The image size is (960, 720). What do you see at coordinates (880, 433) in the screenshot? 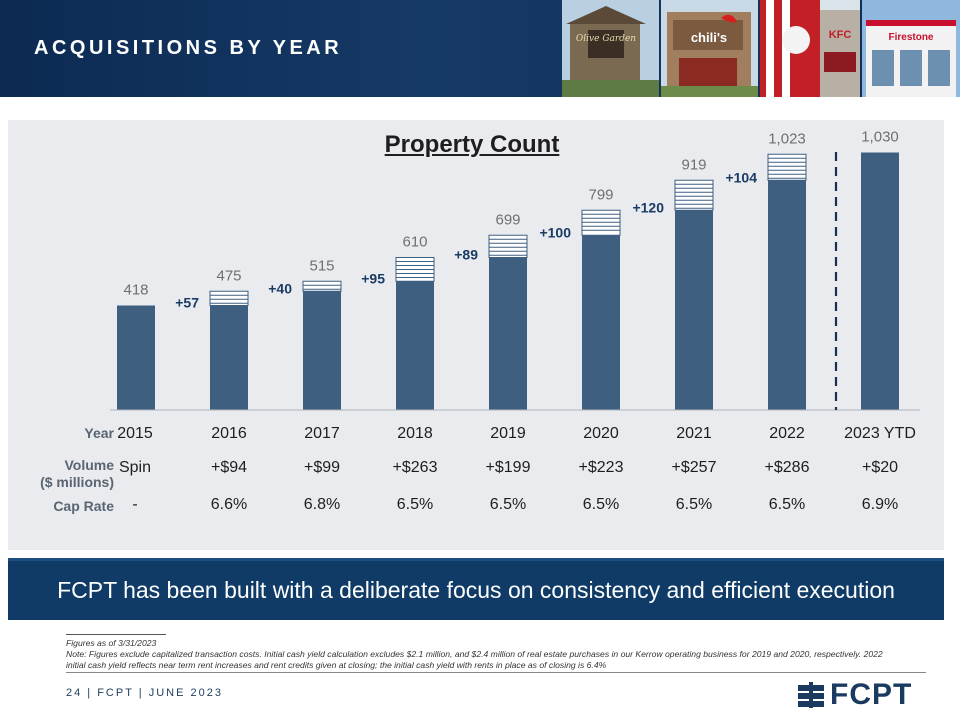
I see `year-cell: 2023 YTD` at bounding box center [880, 433].